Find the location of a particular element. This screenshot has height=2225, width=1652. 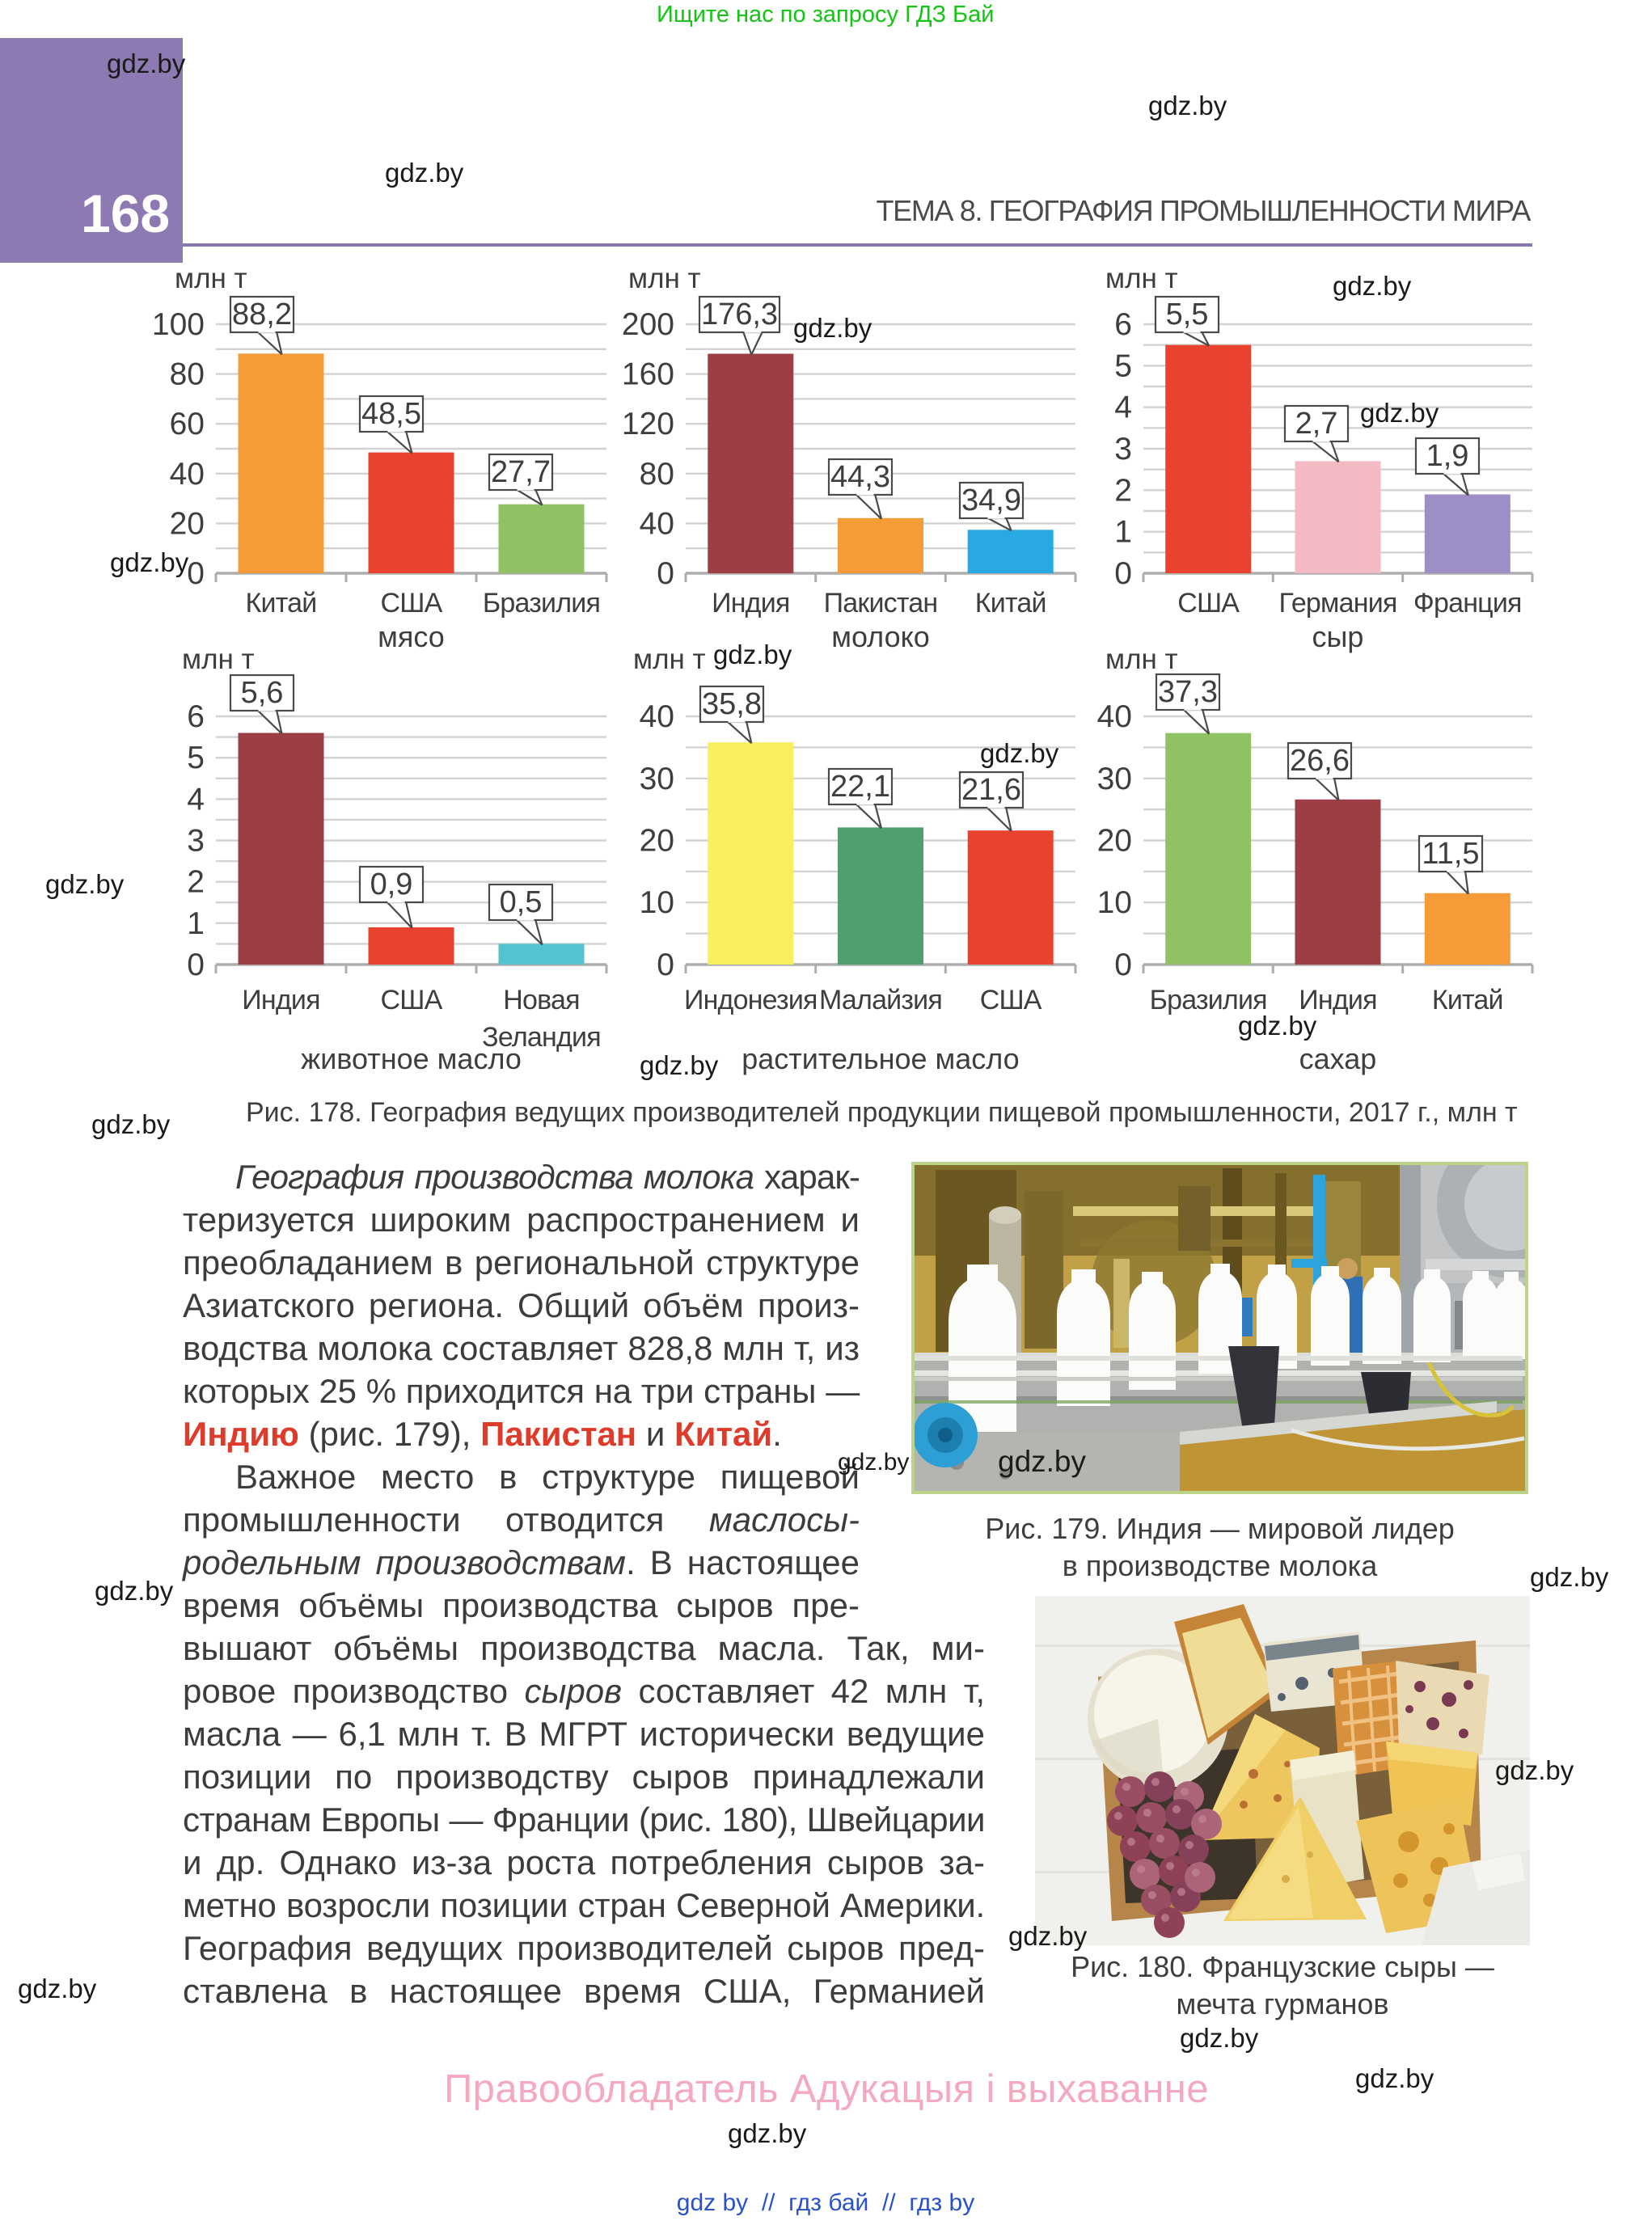

svg-text: 2,7 is located at coordinates (1316, 424).